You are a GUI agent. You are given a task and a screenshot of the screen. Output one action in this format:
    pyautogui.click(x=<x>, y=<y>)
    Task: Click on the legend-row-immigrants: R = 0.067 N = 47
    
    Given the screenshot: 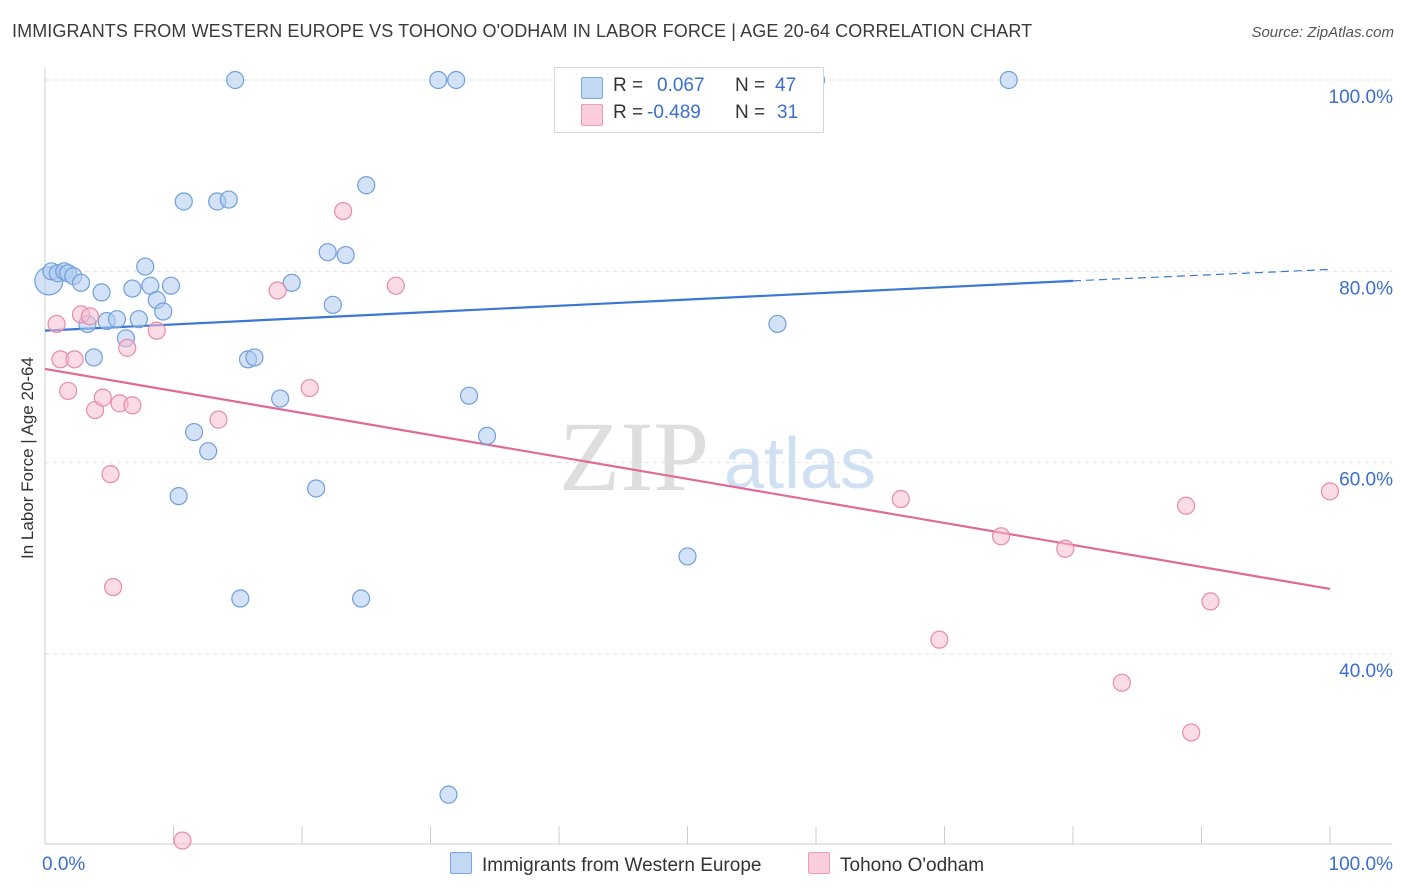 What is the action you would take?
    pyautogui.click(x=689, y=87)
    